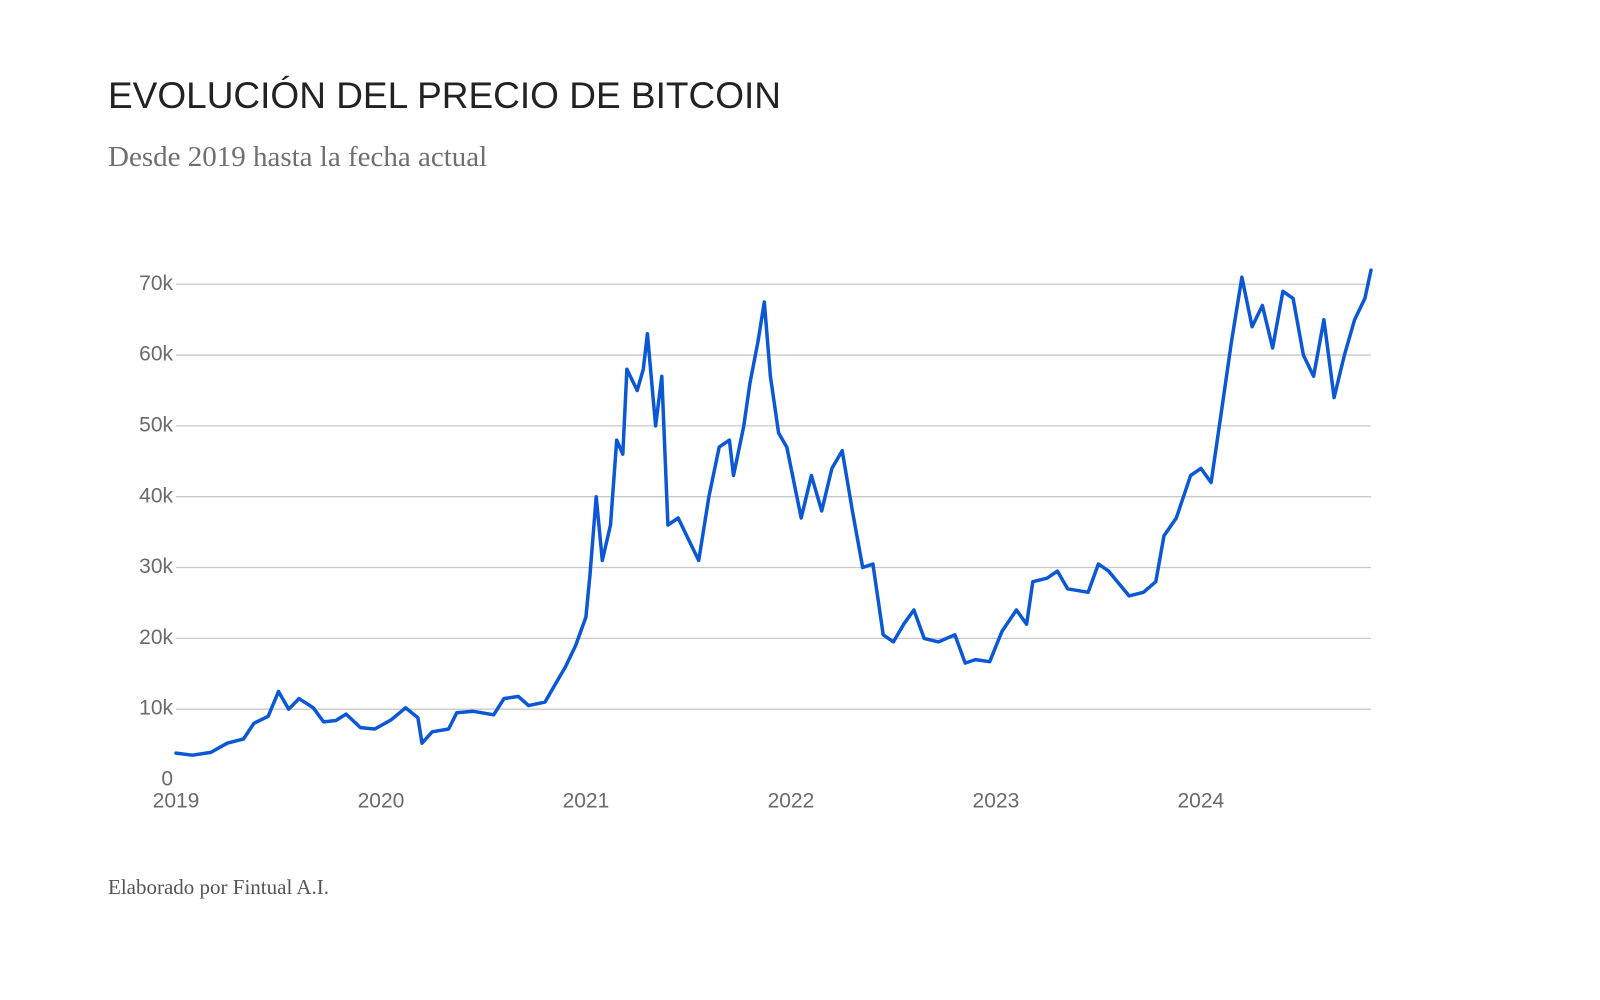  What do you see at coordinates (156, 424) in the screenshot?
I see `y-tick-label: 50k` at bounding box center [156, 424].